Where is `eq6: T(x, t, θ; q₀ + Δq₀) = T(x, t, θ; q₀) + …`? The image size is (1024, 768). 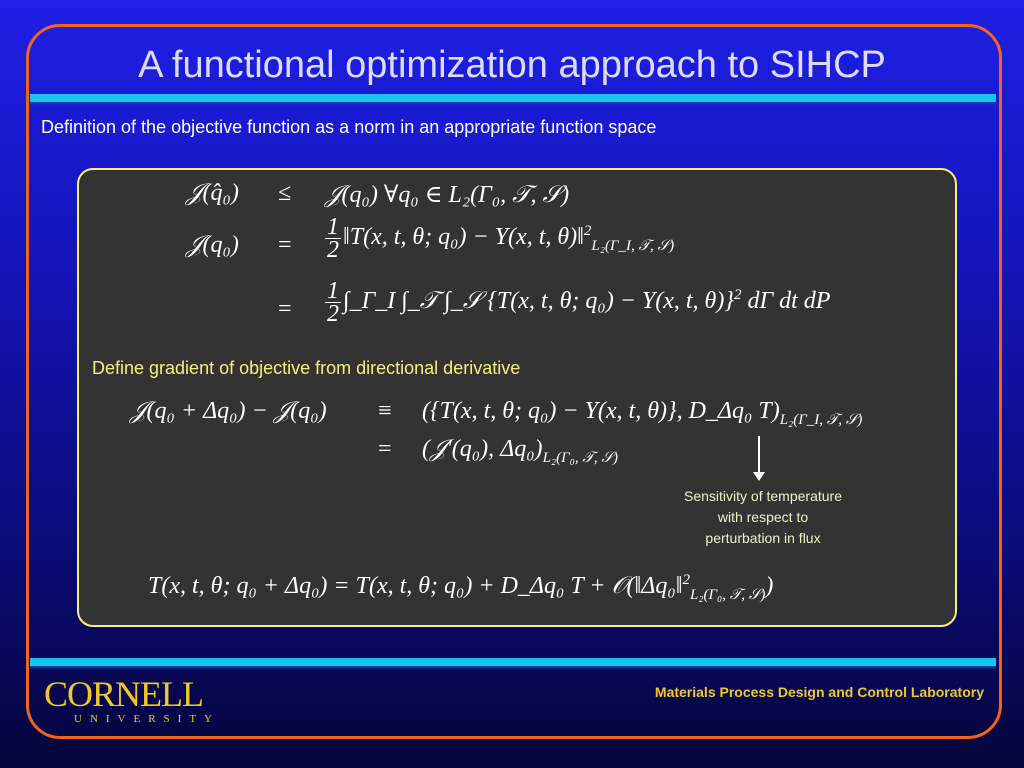 eq6: T(x, t, θ; q₀ + Δq₀) = T(x, t, θ; q₀) + … is located at coordinates (461, 587).